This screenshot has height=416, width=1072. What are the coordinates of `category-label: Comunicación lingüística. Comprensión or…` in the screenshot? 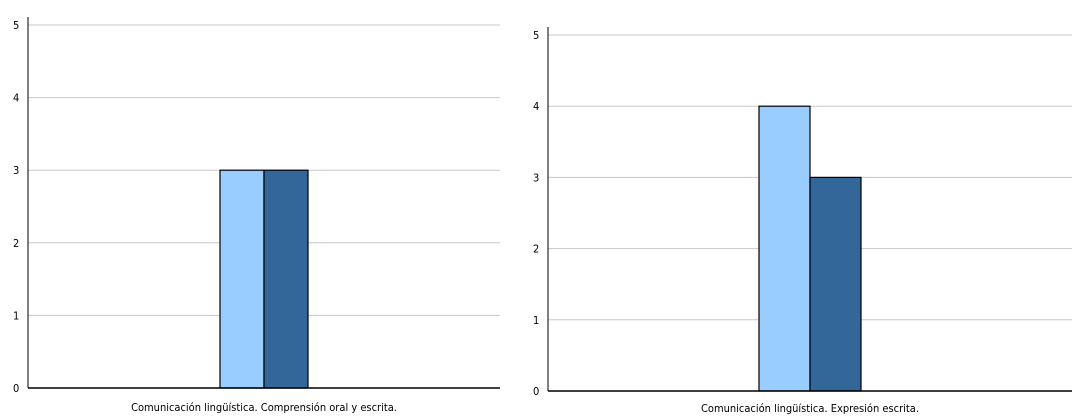 It's located at (264, 407).